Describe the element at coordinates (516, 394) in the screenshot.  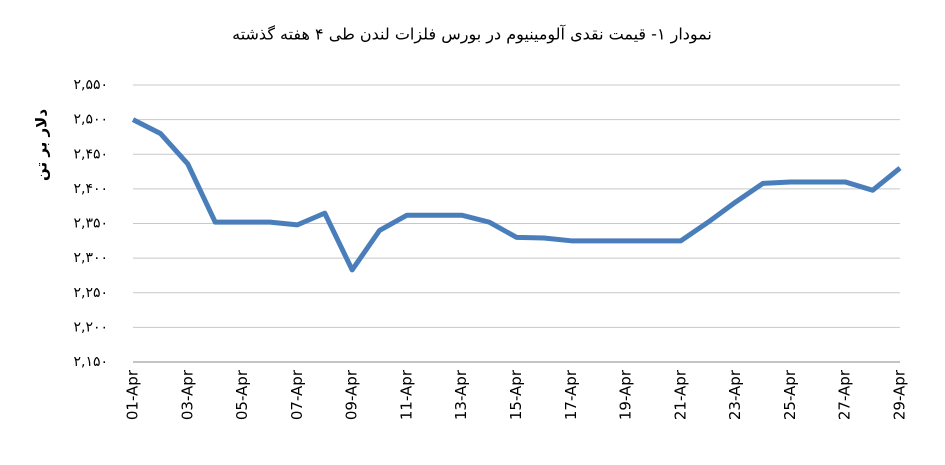
I see `x-tick-label: 15-Apr` at that location.